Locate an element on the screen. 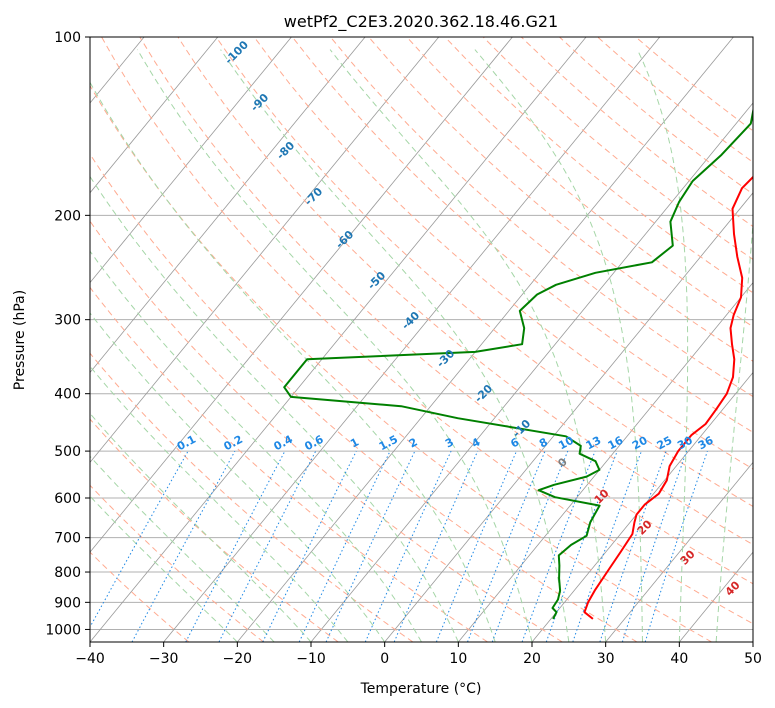 This screenshot has width=775, height=708. y-axis-label: Pressure (hPa) is located at coordinates (20, 340).